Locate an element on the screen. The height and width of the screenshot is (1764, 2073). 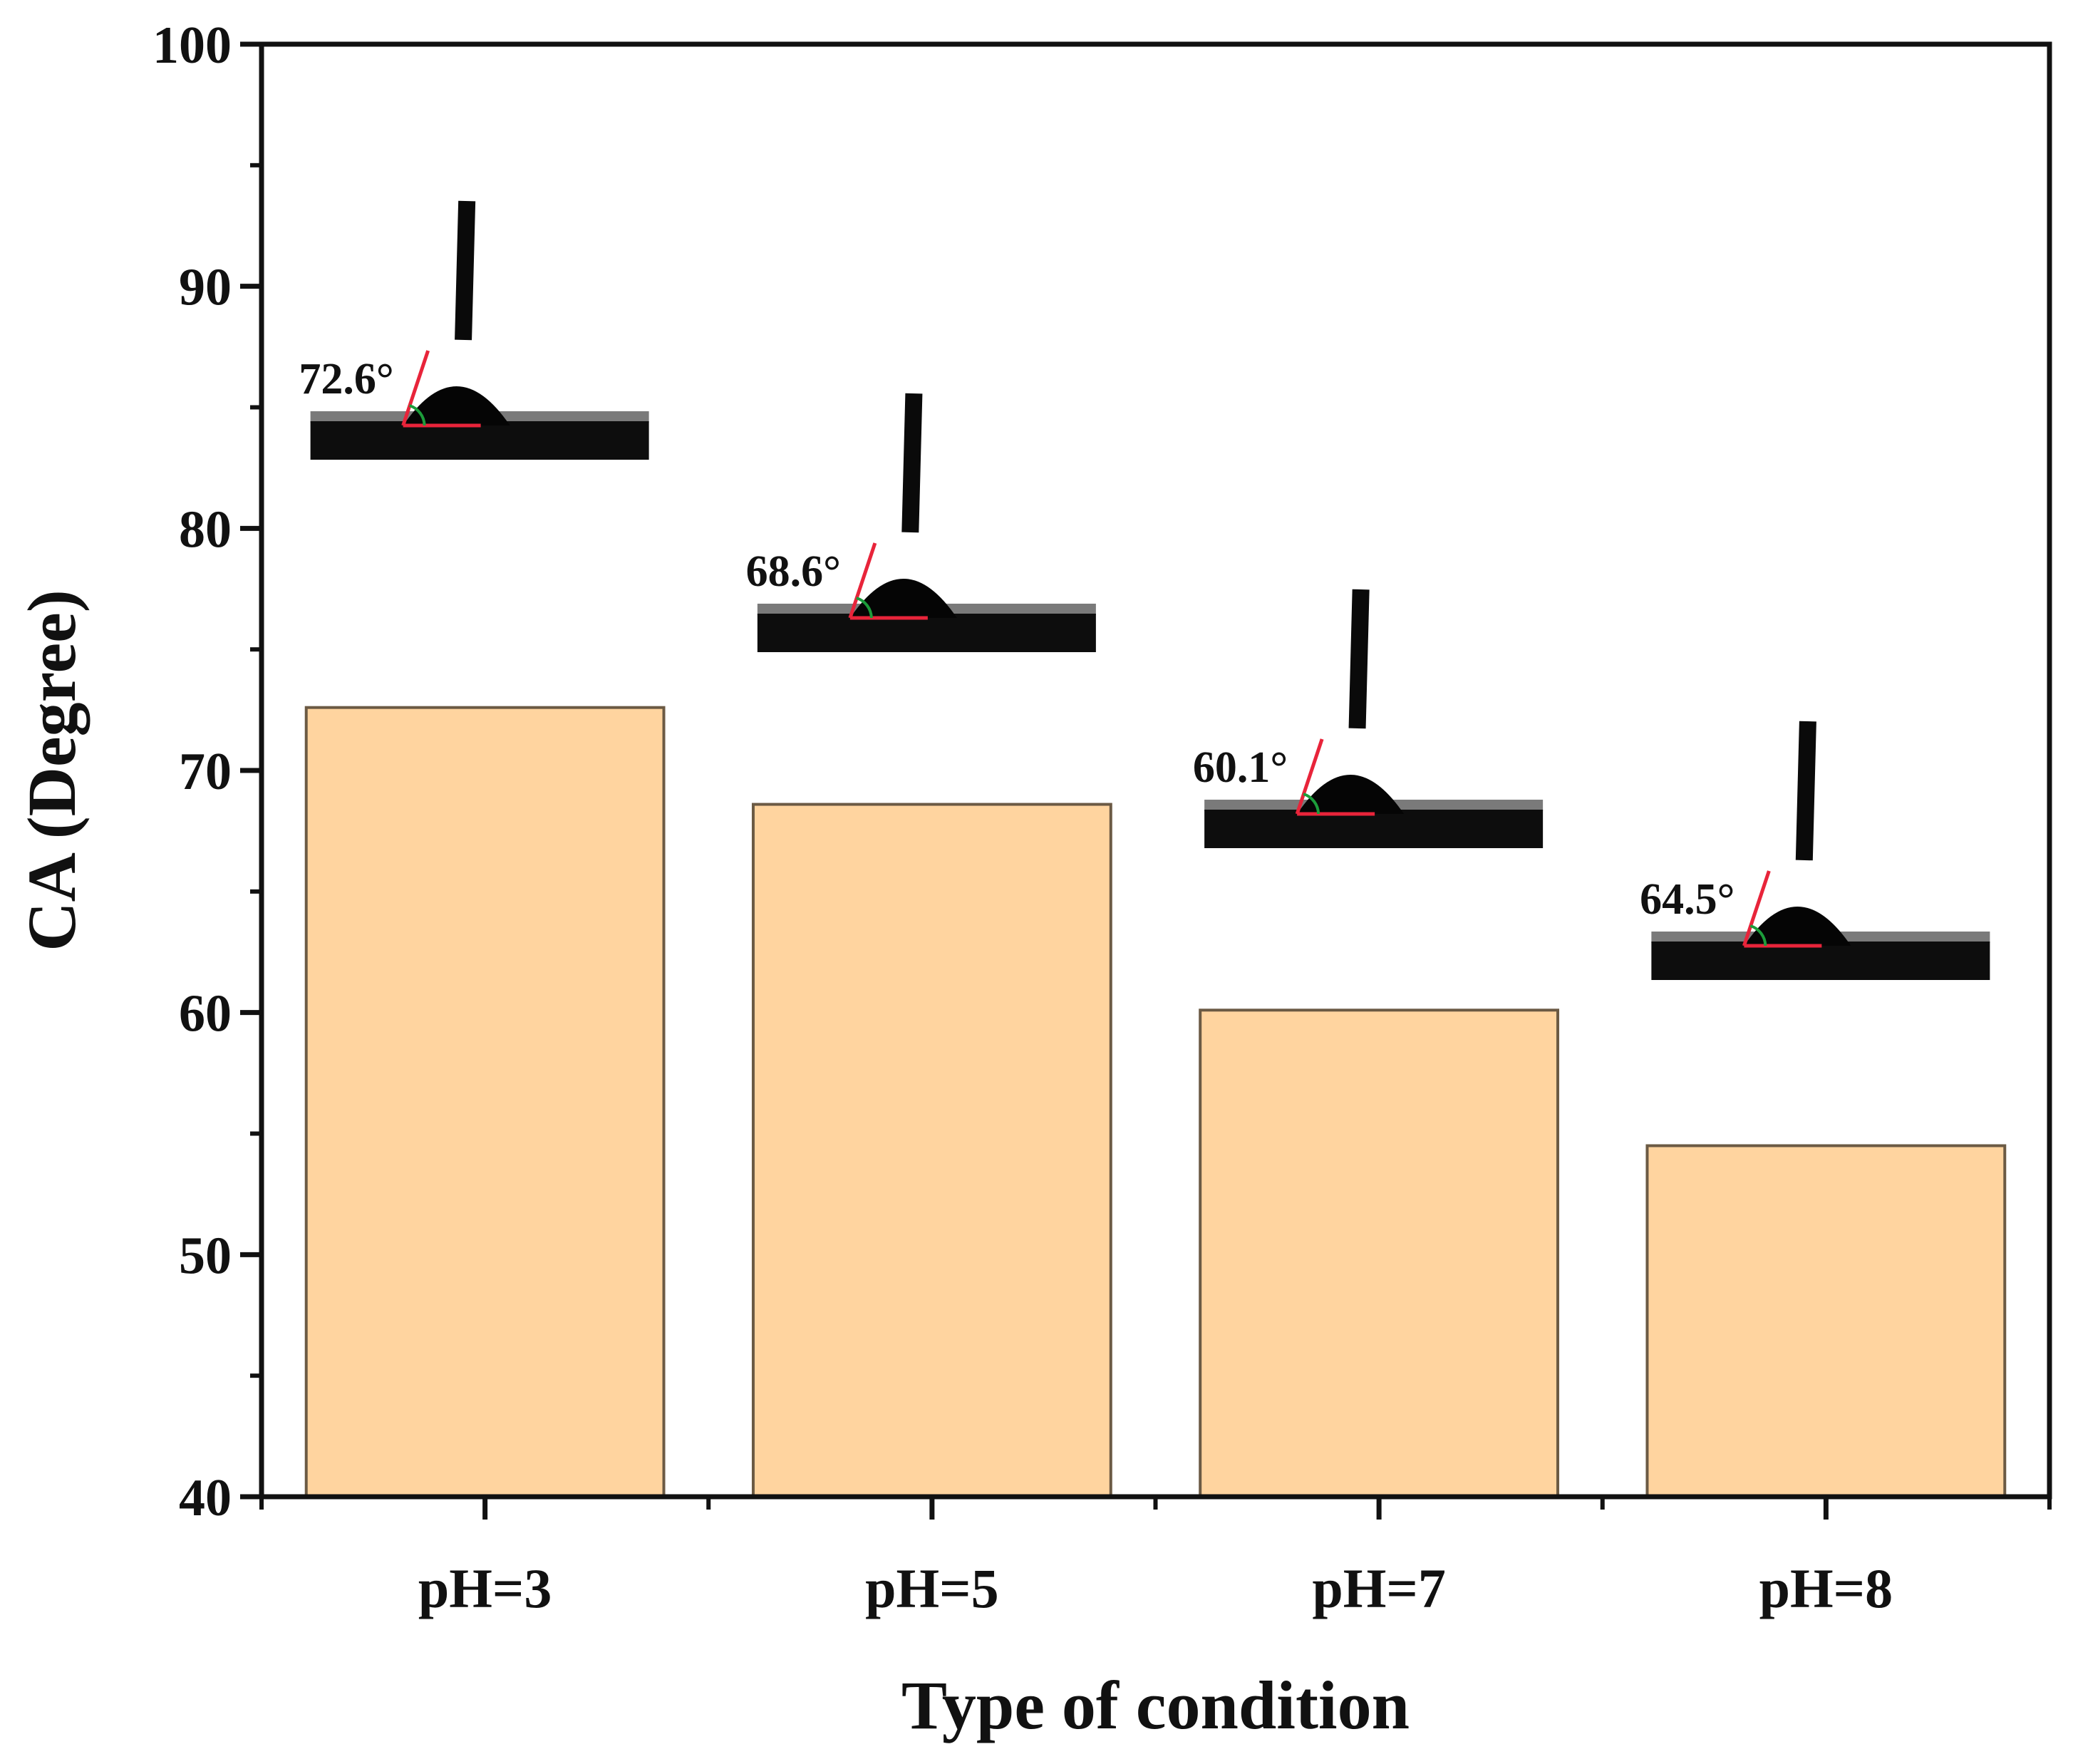
droplet-inset-ph7: 60.1° is located at coordinates (1368, 719).